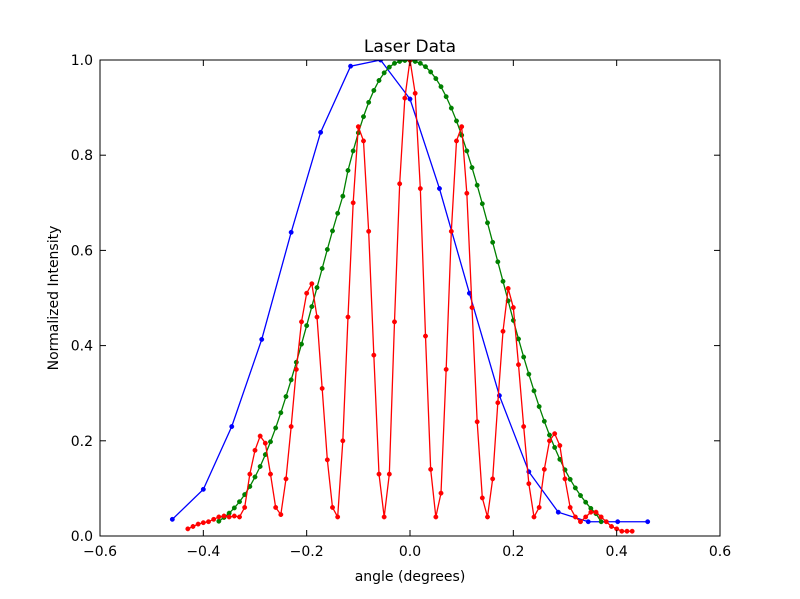  I want to click on y-tick-label: 0.8, so click(82, 156).